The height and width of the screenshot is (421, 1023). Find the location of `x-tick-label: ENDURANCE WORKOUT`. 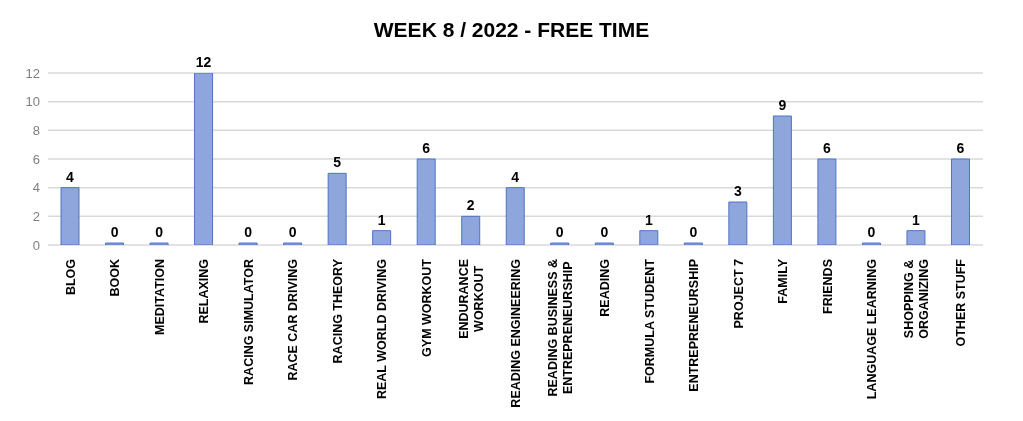

x-tick-label: ENDURANCE WORKOUT is located at coordinates (471, 298).